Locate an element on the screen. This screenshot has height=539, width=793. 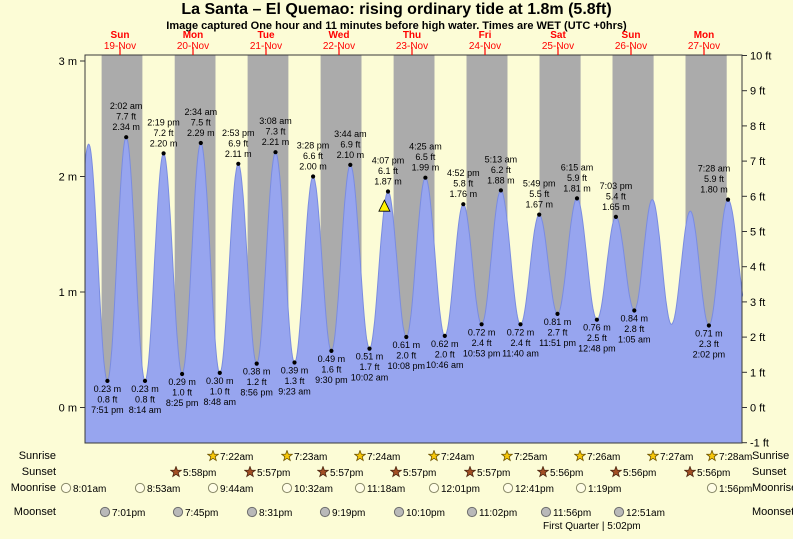
sunset-time: 5:56pm is located at coordinates (714, 473).